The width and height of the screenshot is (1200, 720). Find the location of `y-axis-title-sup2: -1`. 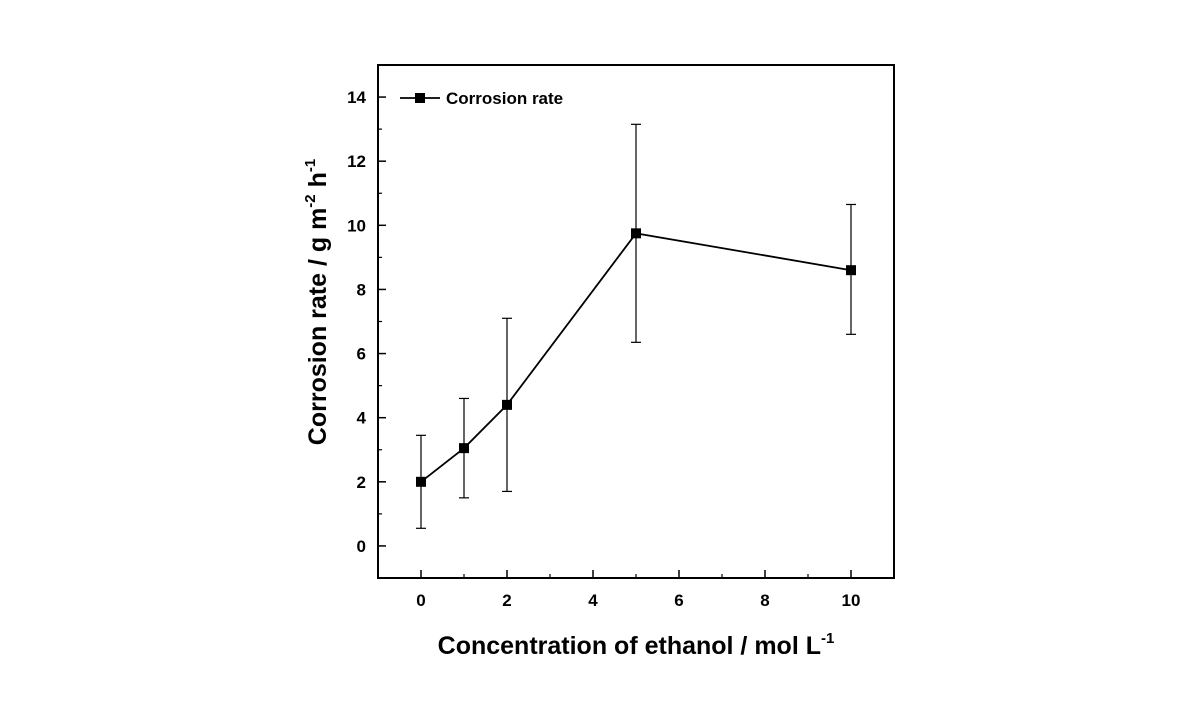

y-axis-title-sup2: -1 is located at coordinates (310, 165).